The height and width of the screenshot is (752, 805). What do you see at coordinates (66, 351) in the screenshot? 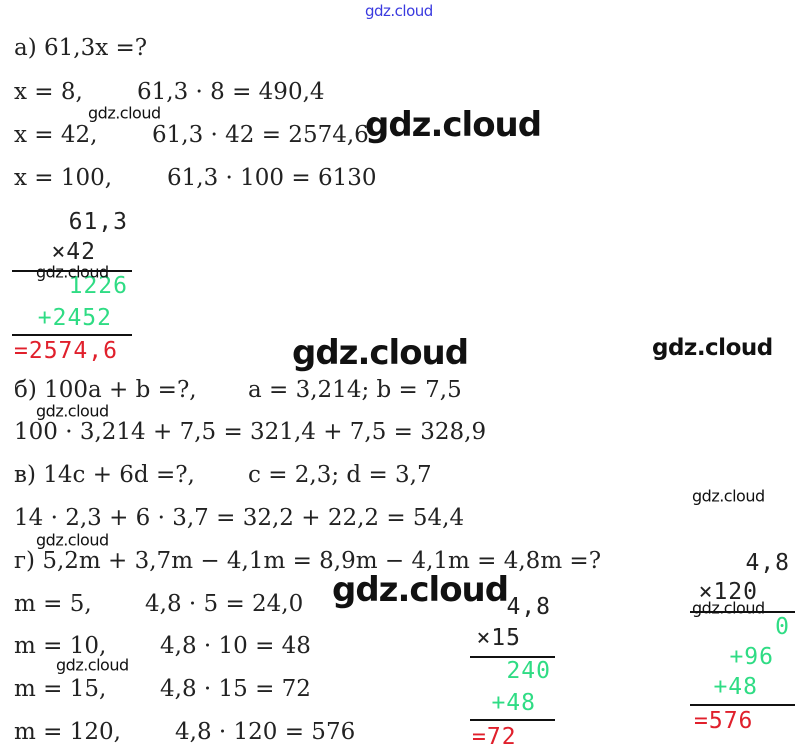
I see `column-row: =2574,6` at bounding box center [66, 351].